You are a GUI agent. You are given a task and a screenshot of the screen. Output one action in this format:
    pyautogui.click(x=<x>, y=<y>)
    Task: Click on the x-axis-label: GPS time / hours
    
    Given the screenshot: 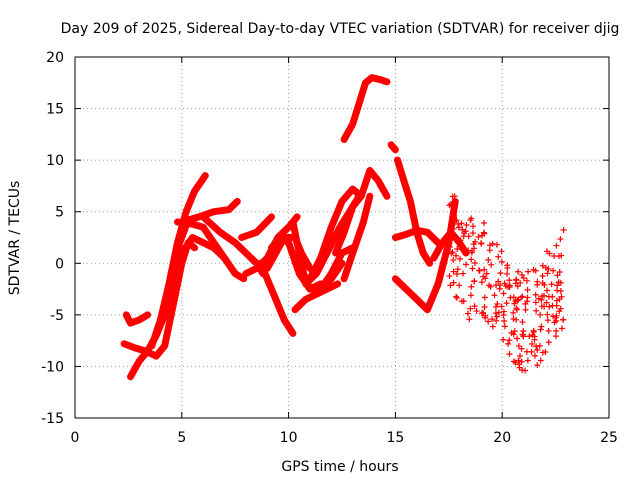 What is the action you would take?
    pyautogui.click(x=339, y=467)
    